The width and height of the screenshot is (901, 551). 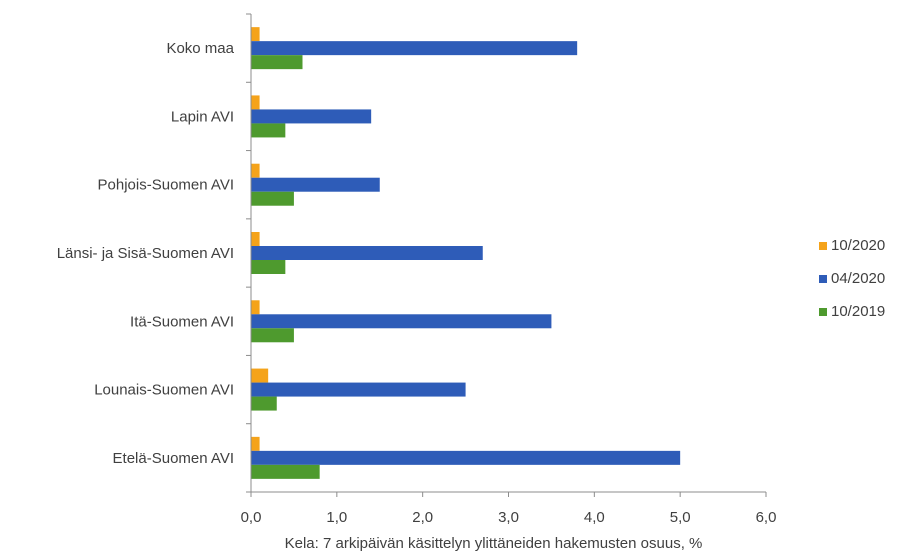 I want to click on x-tick-label: 6,0, so click(x=766, y=517).